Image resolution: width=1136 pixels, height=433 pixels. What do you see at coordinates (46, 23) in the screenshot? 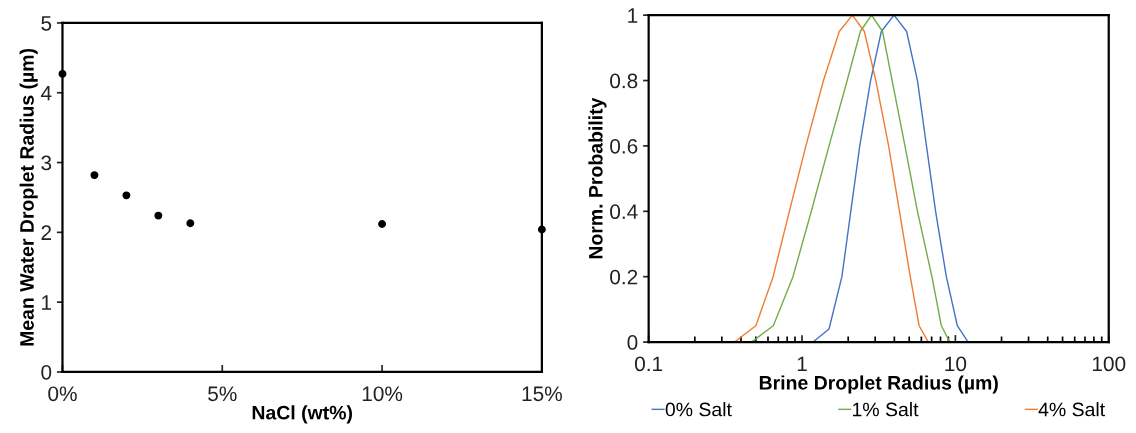
I see `y-tick-label: 5` at bounding box center [46, 23].